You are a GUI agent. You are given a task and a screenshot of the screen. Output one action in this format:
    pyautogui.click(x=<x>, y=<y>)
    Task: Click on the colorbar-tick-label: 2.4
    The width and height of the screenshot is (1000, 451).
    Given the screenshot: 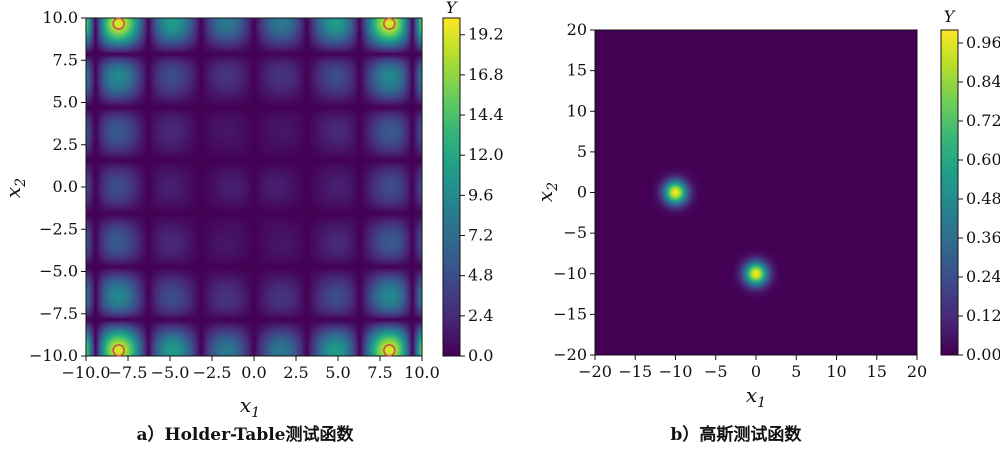 What is the action you would take?
    pyautogui.click(x=480, y=315)
    